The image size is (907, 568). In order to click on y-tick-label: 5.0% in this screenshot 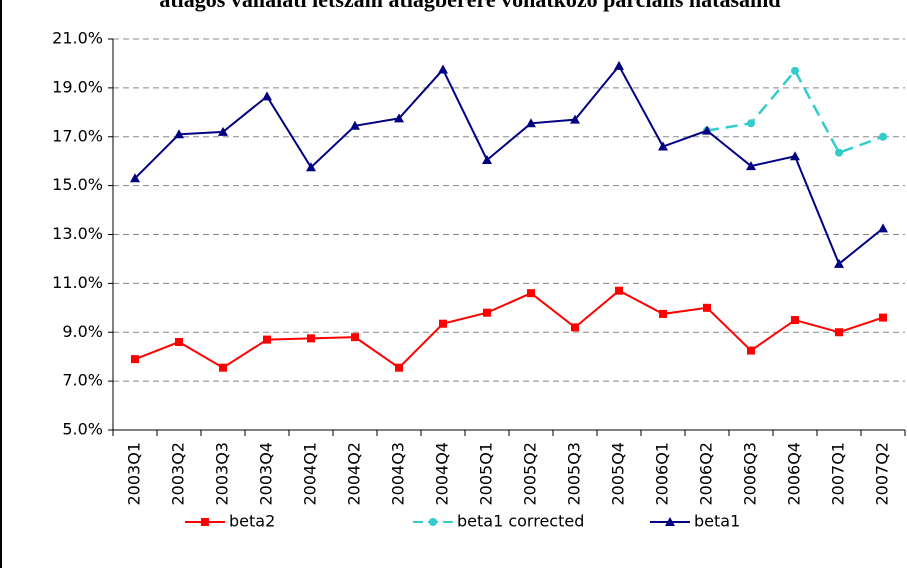, I will do `click(82, 429)`.